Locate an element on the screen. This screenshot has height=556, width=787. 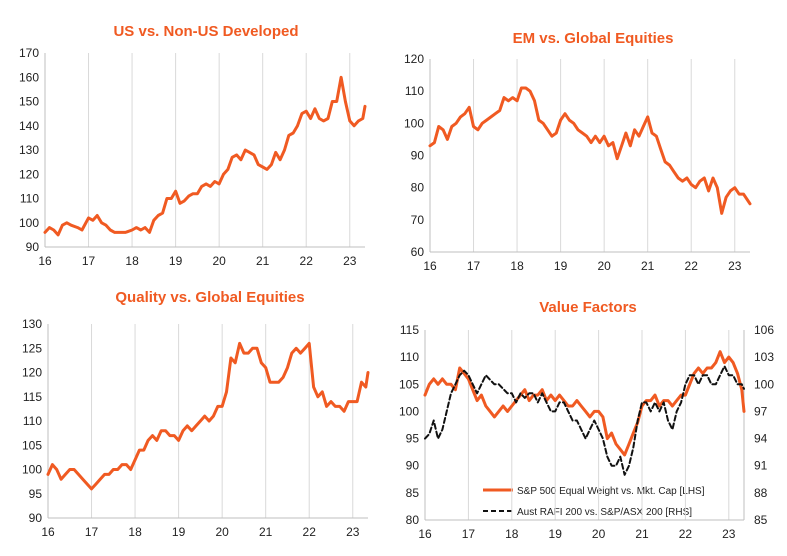
y2-tick-label: 94 is located at coordinates (761, 439).